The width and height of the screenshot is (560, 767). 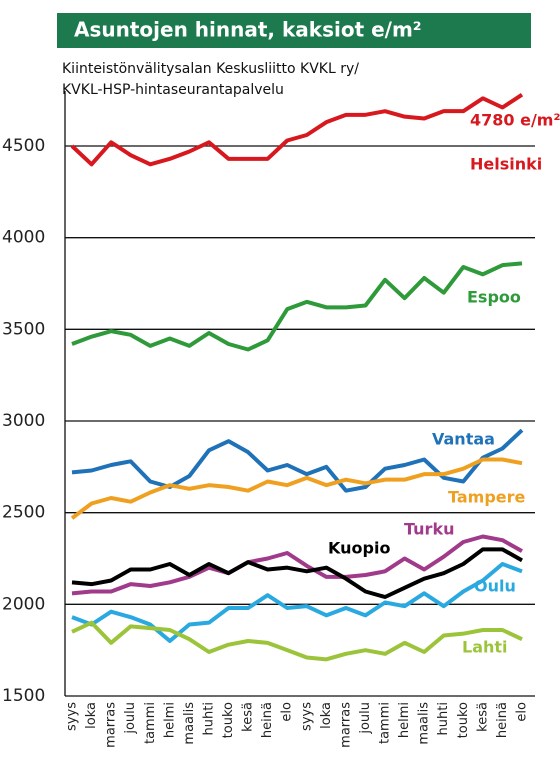 I want to click on y-tick-label: 2500, so click(x=23, y=513).